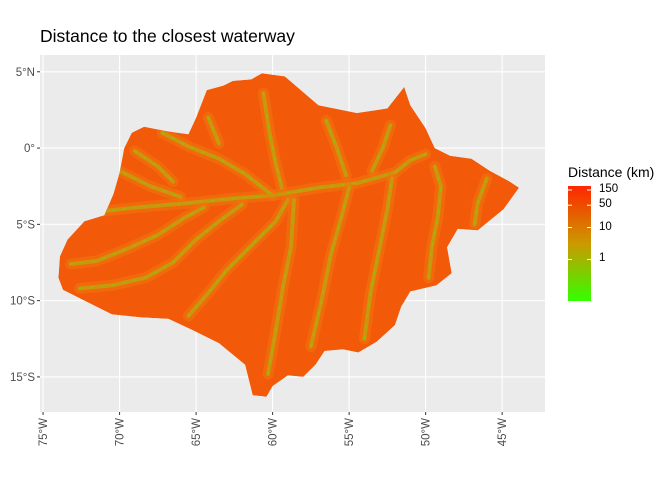 The image size is (672, 480). Describe the element at coordinates (44, 432) in the screenshot. I see `x-tick-label: 75°W` at that location.